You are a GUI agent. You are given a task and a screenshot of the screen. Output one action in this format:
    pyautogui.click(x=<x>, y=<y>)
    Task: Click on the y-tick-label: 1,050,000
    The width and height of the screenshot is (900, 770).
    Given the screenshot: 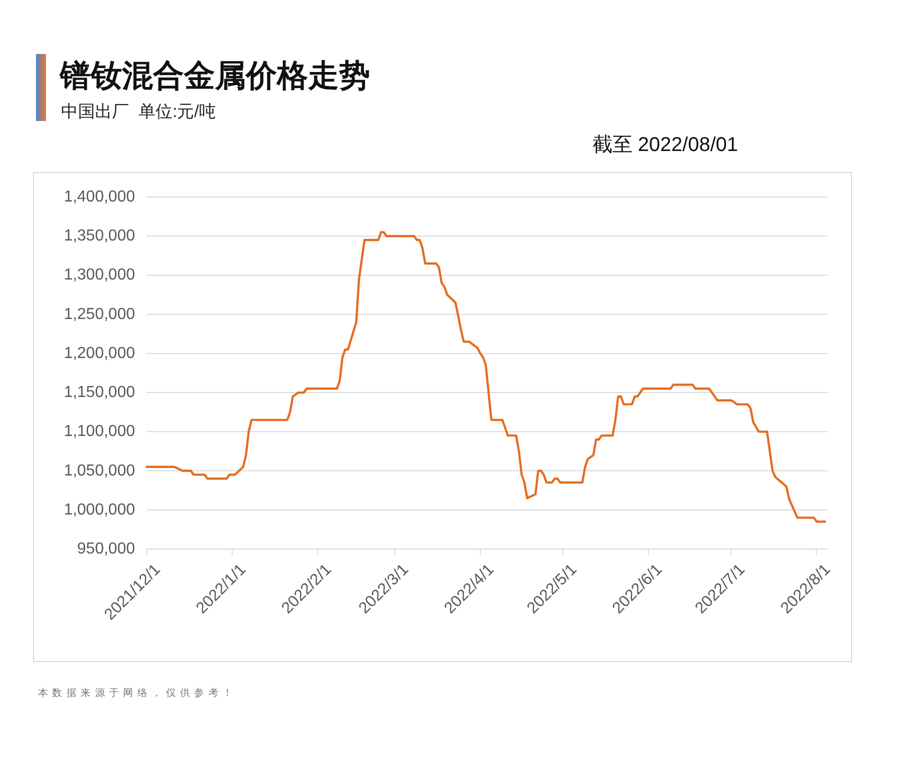 What is the action you would take?
    pyautogui.click(x=100, y=471)
    